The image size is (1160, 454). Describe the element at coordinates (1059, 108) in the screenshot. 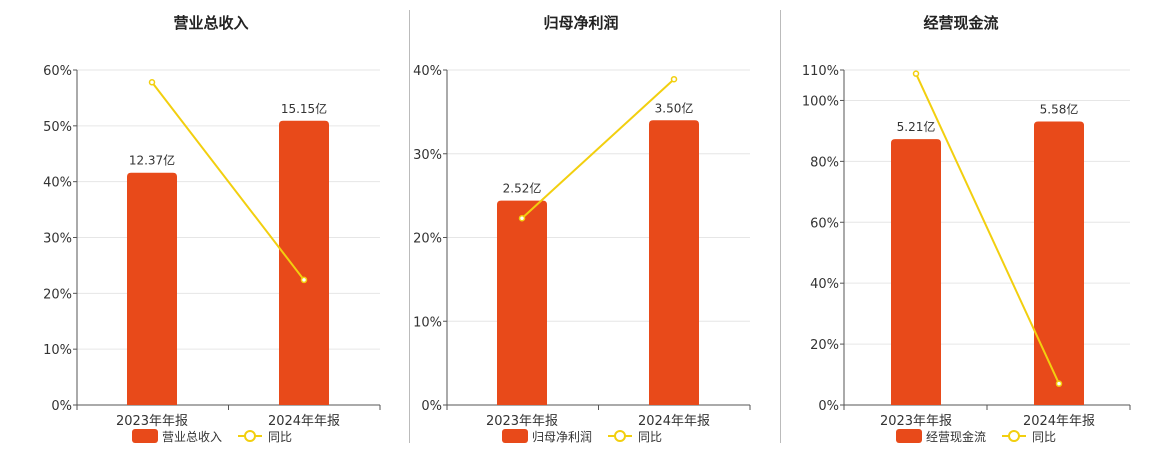

I see `bar-value-label: 5.58亿` at that location.